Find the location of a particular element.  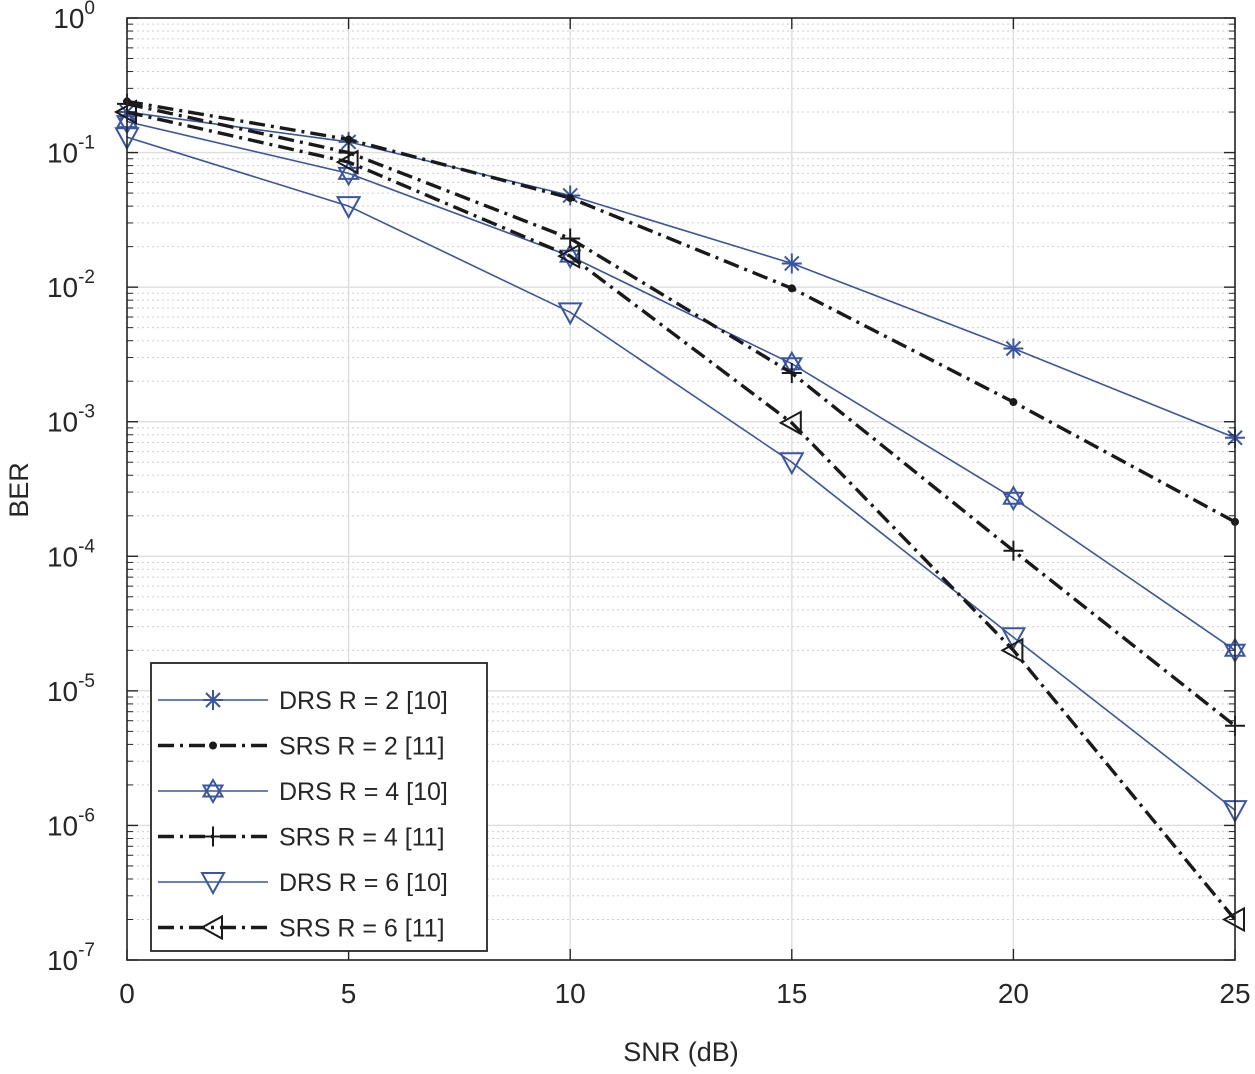

x-tick-label: 5 is located at coordinates (349, 993).